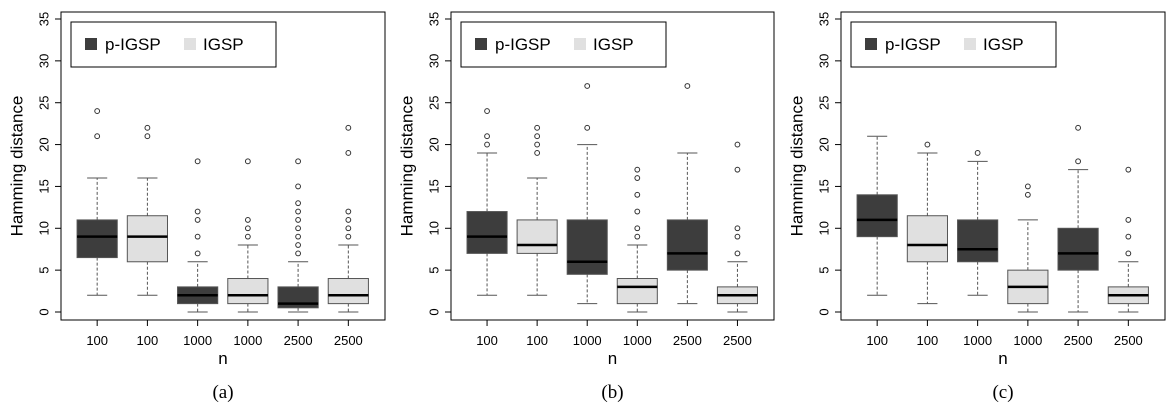 Image resolution: width=1168 pixels, height=412 pixels. What do you see at coordinates (796, 166) in the screenshot?
I see `y-axis-title: Hamming distance` at bounding box center [796, 166].